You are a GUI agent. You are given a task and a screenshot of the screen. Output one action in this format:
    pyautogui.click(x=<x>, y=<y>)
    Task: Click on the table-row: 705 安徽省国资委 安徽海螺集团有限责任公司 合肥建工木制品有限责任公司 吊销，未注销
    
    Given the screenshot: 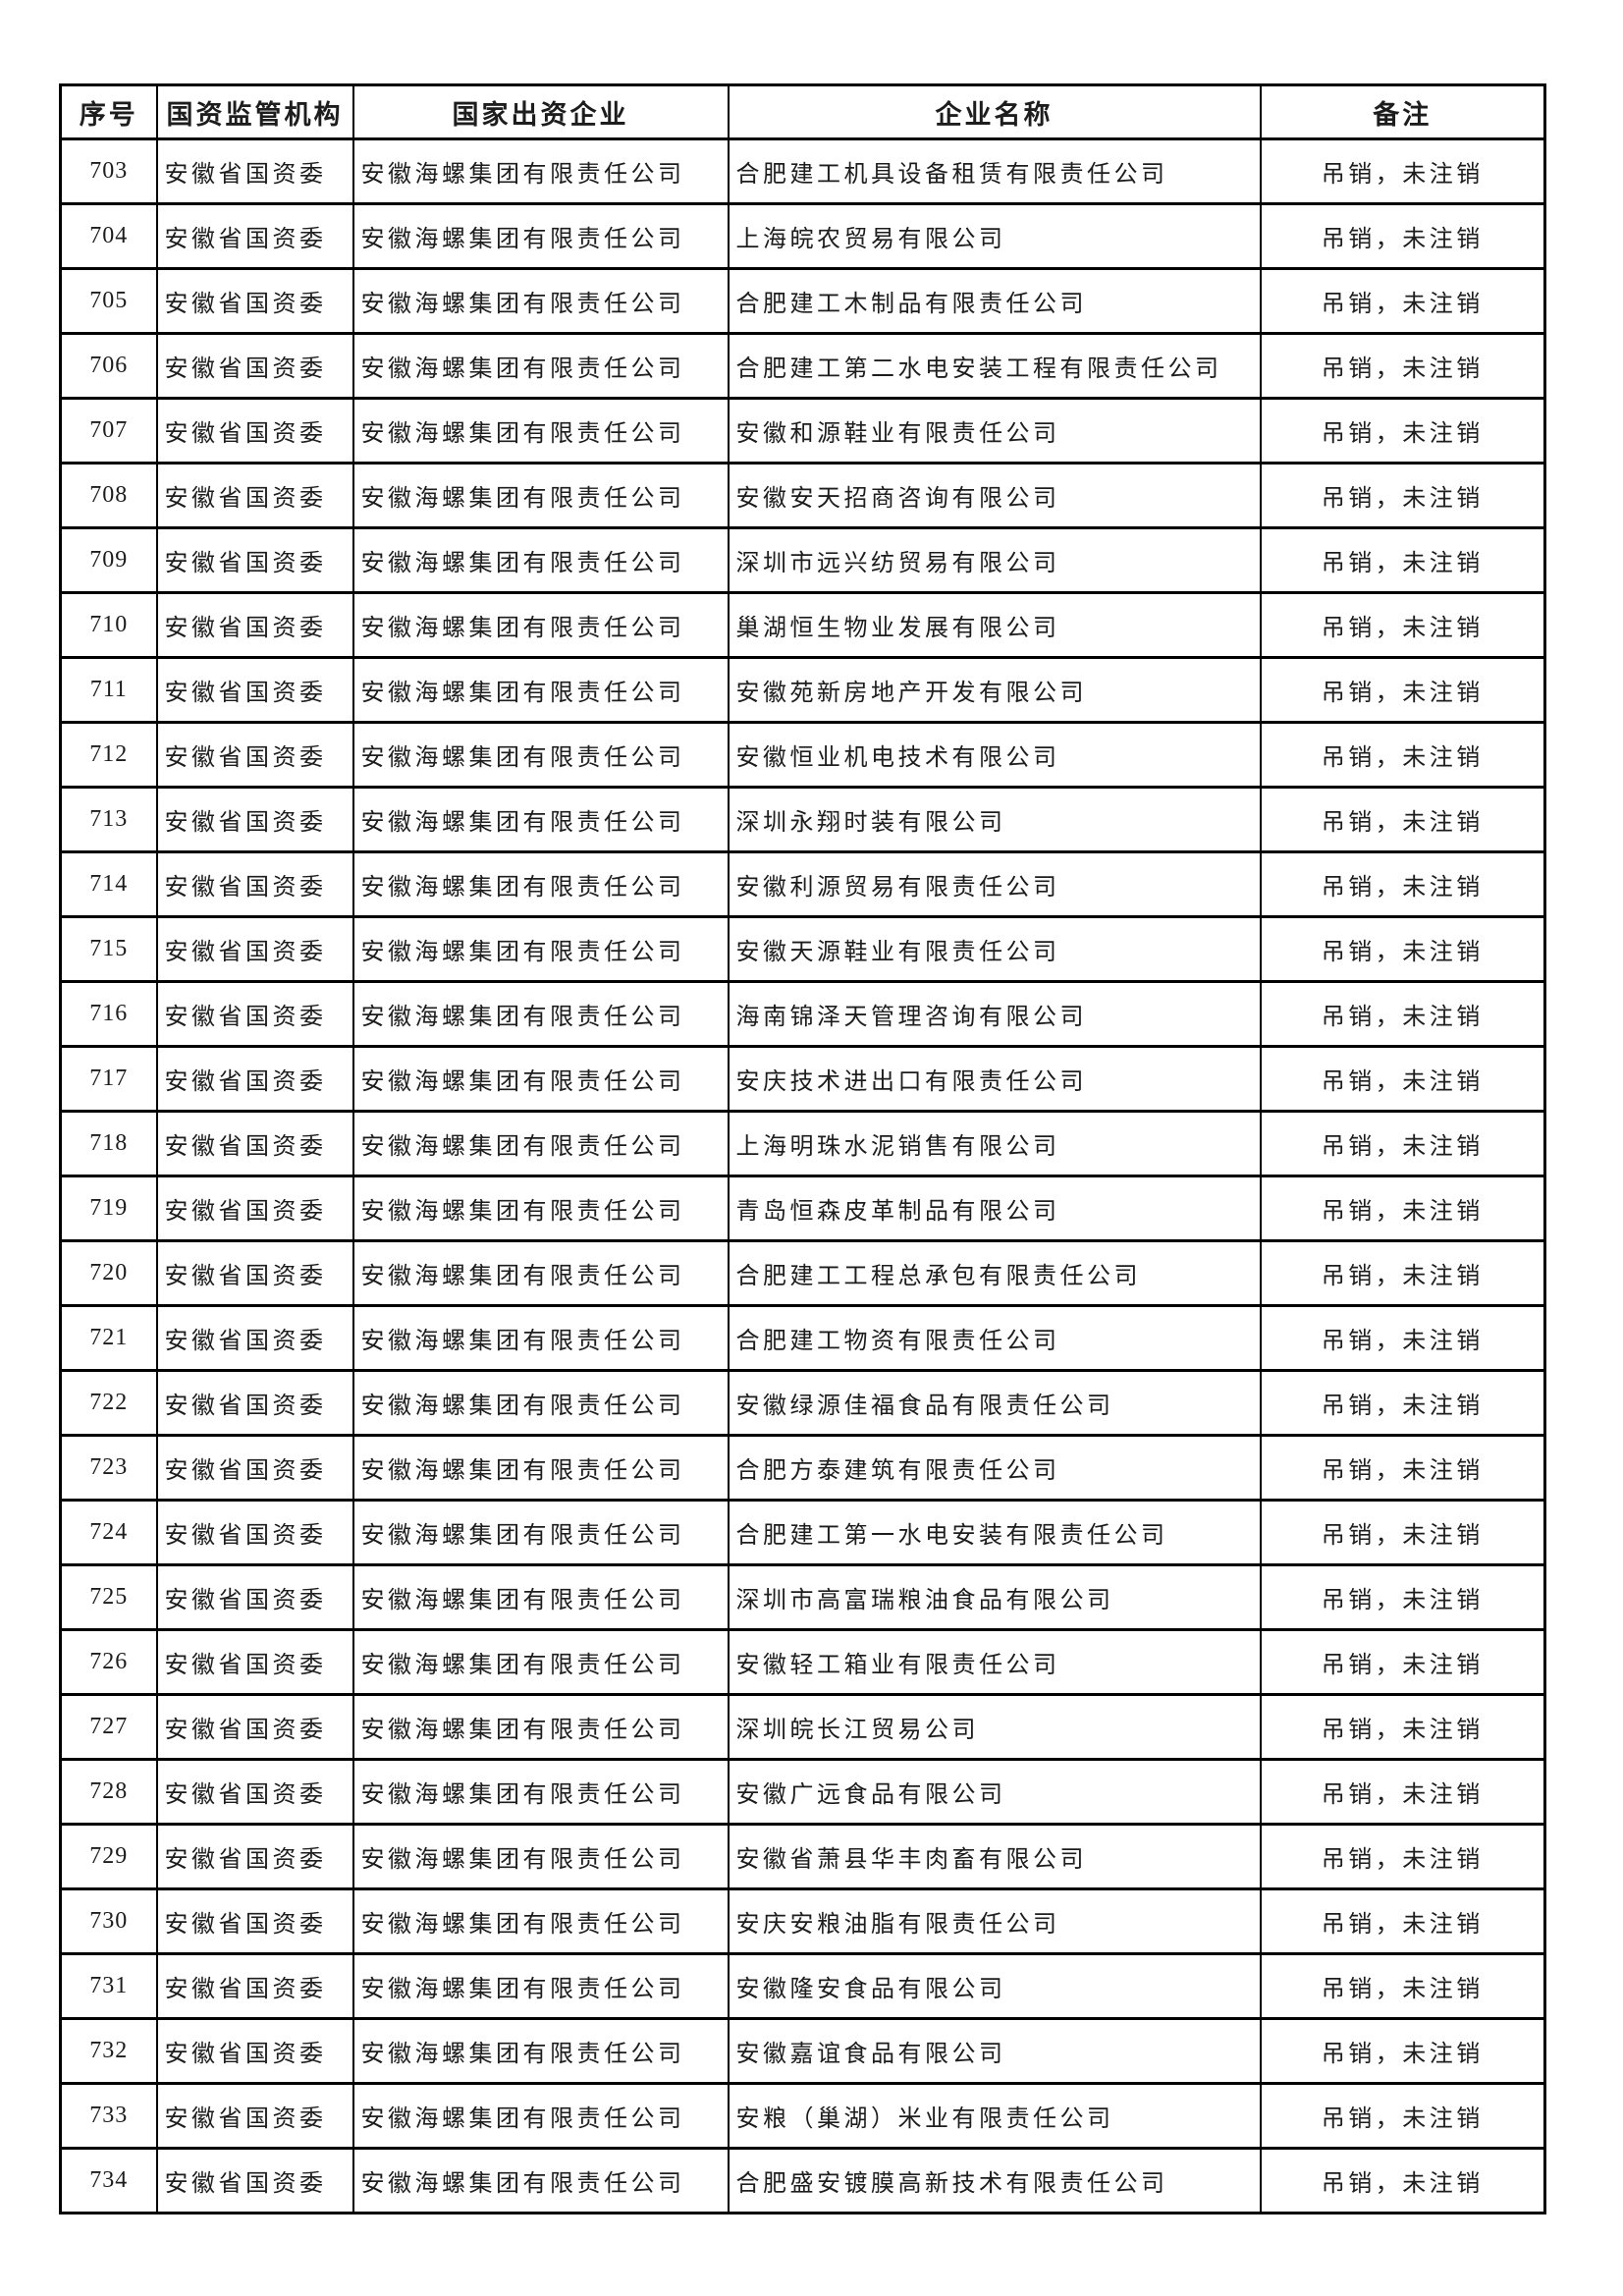 What is the action you would take?
    pyautogui.click(x=802, y=301)
    